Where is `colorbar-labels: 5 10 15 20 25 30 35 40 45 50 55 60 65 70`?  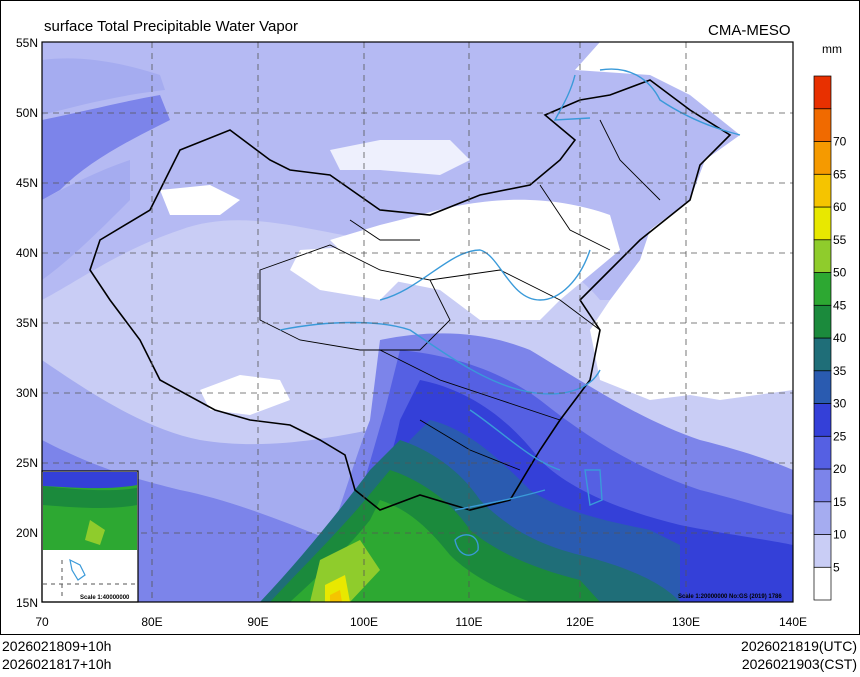 colorbar-labels: 5 10 15 20 25 30 35 40 45 50 55 60 65 70 is located at coordinates (840, 355).